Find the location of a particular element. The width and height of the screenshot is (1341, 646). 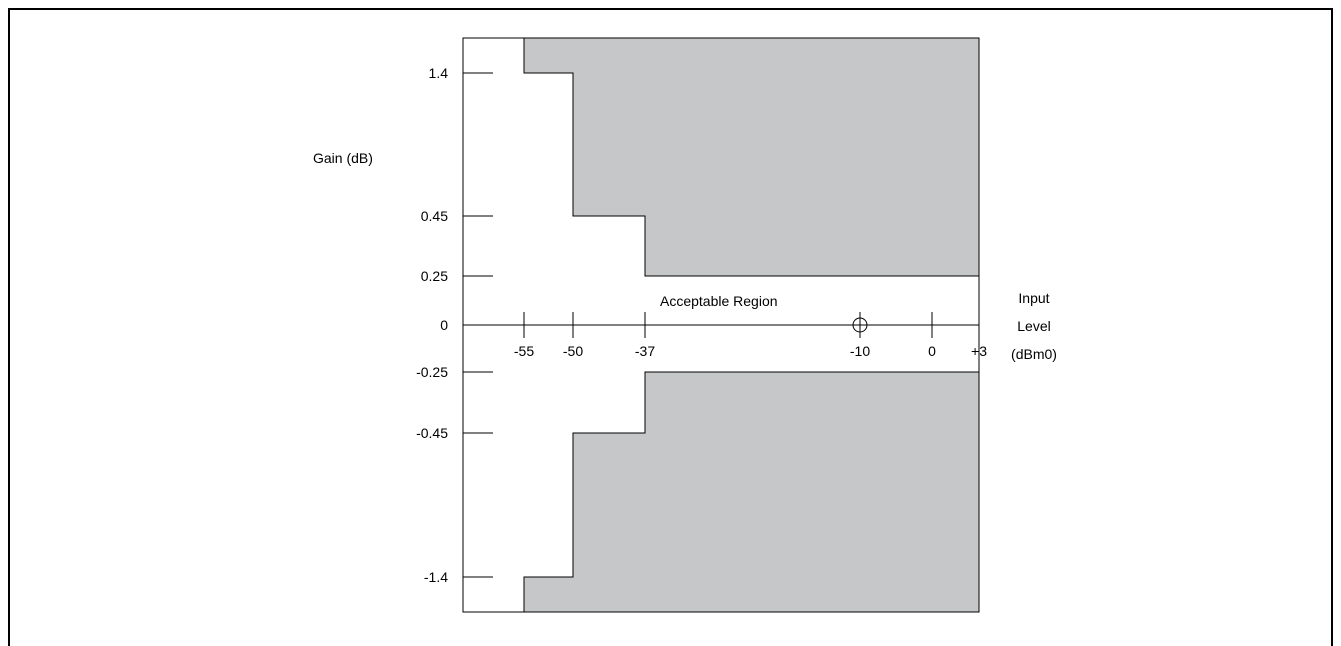

x-axis-ticks: -55 -50 -37 -10 0 +3 is located at coordinates (750, 335).